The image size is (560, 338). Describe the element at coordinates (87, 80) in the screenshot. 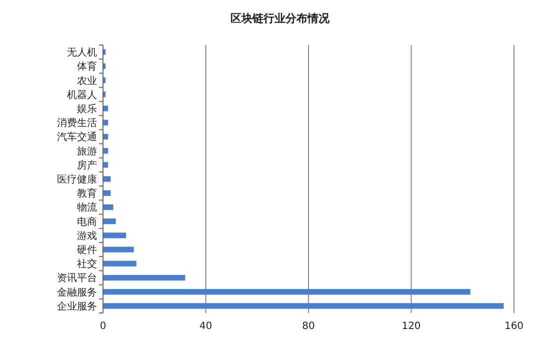

I see `y-tick-label: 农业` at that location.